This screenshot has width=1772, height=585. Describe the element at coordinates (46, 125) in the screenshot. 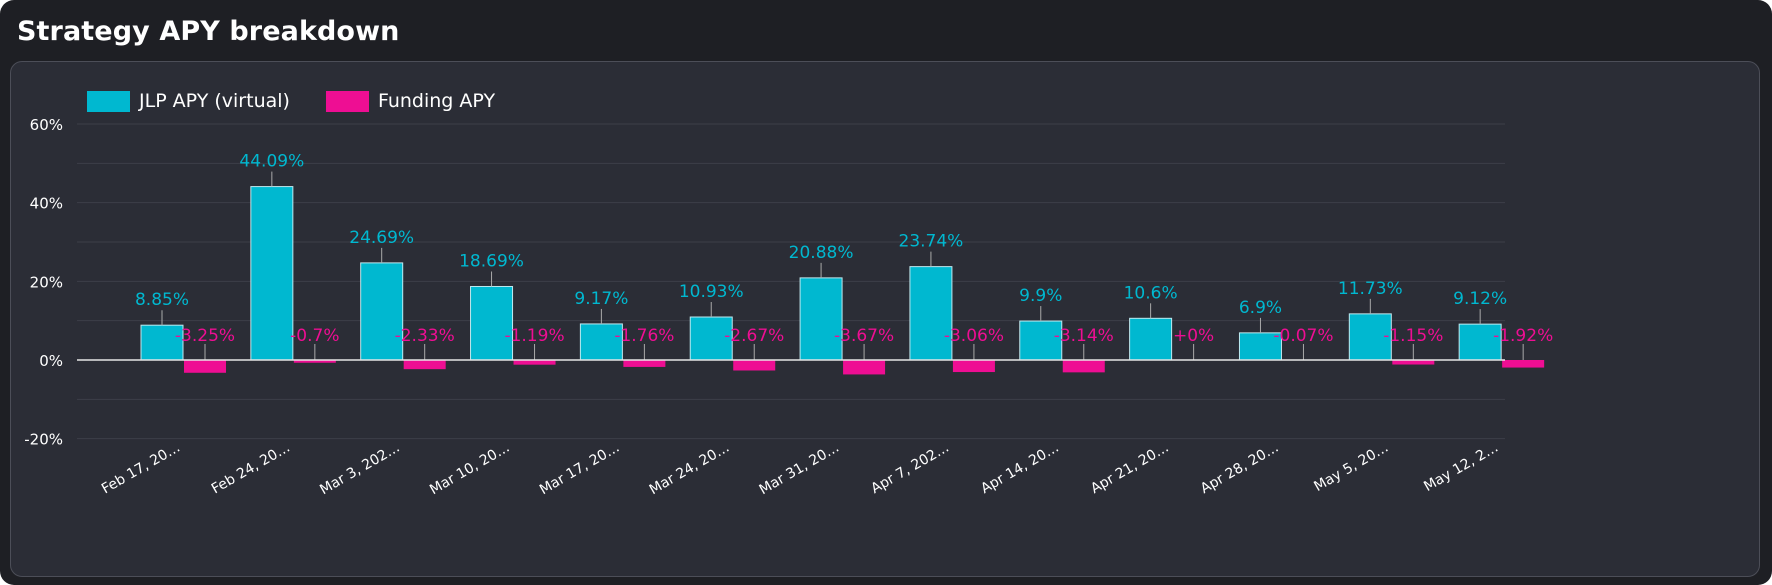

I see `y-tick-label: 60%` at that location.